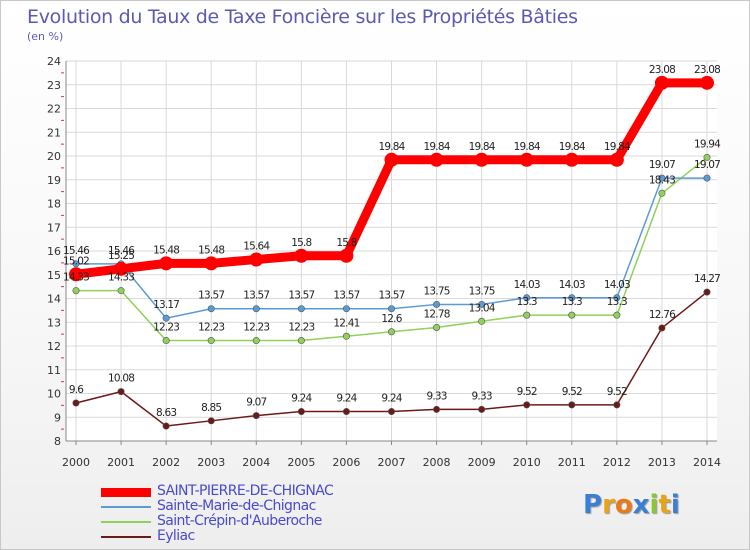 The image size is (750, 550). What do you see at coordinates (166, 462) in the screenshot?
I see `x-tick-label: 2002` at bounding box center [166, 462].